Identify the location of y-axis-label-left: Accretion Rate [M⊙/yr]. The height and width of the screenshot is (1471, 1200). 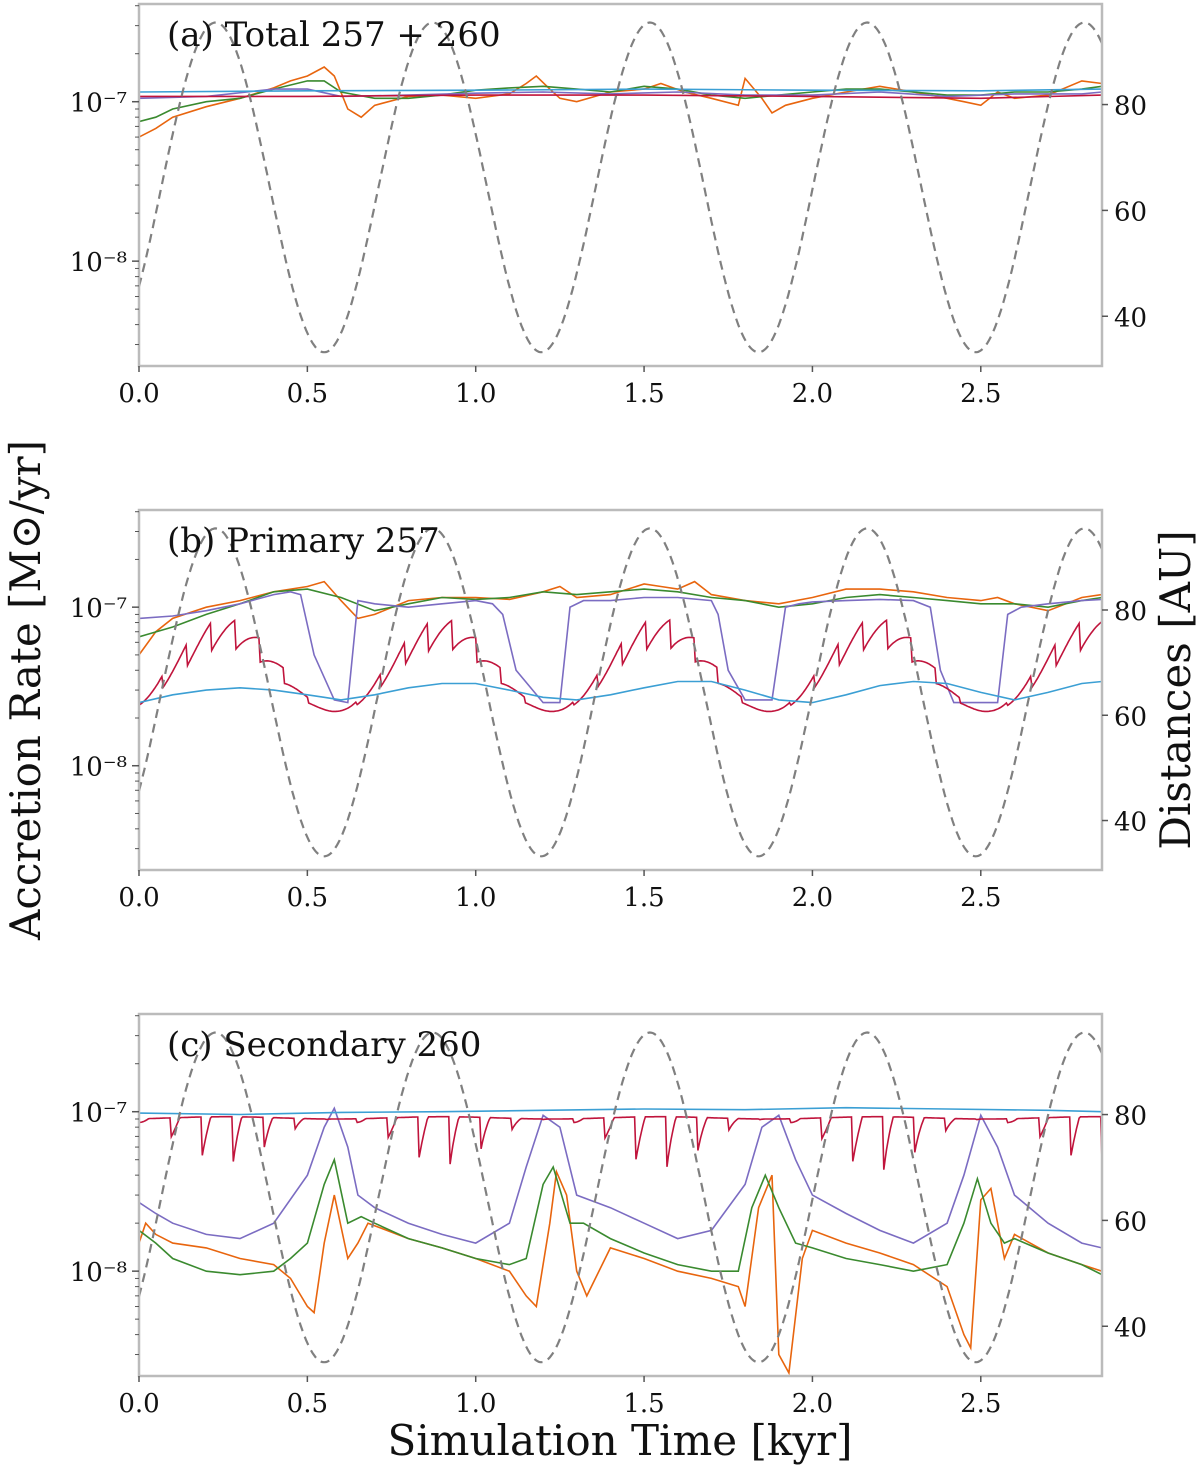
(25, 690).